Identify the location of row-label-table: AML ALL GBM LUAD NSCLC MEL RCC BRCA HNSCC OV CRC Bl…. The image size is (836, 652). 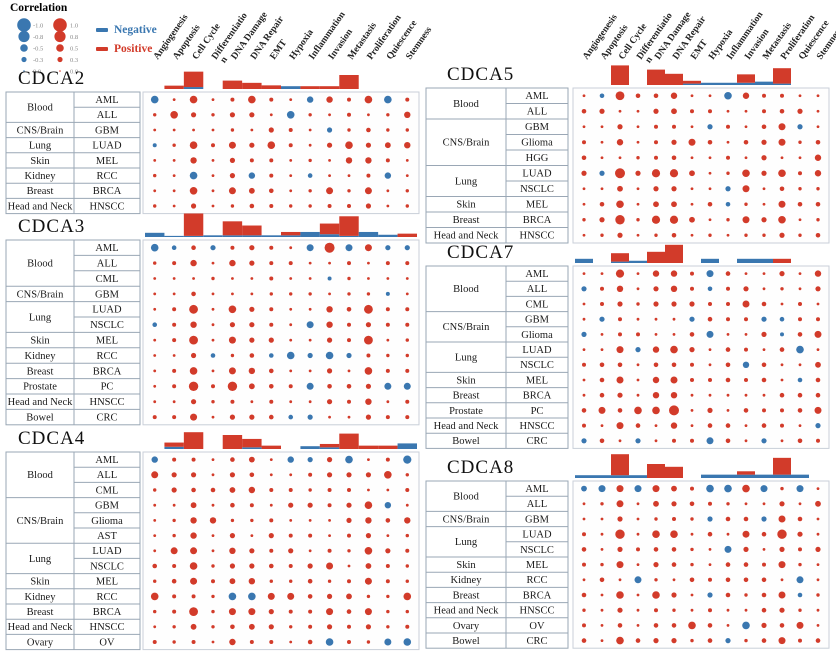
(497, 564).